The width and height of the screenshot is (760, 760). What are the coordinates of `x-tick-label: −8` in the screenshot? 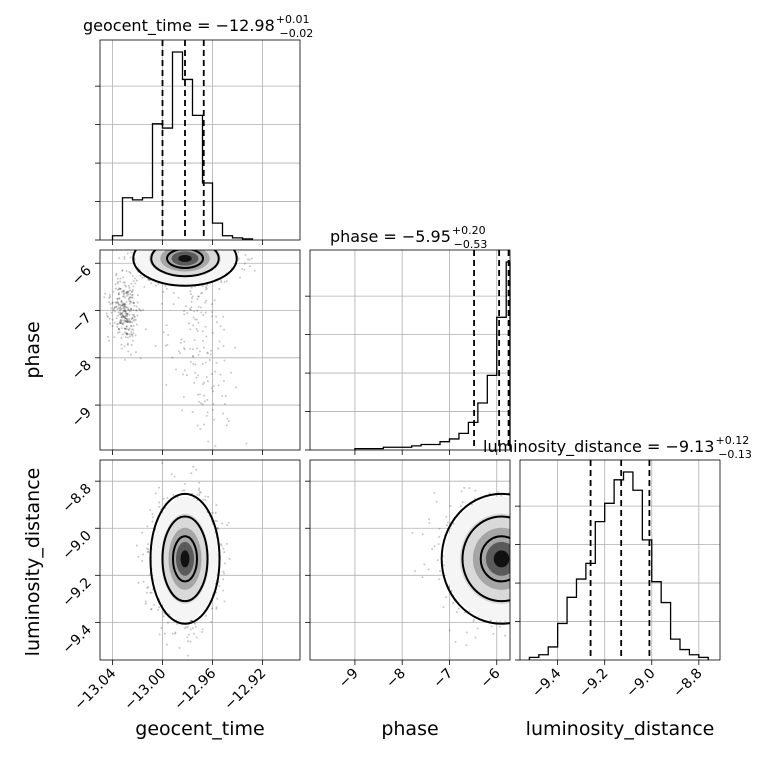 It's located at (396, 679).